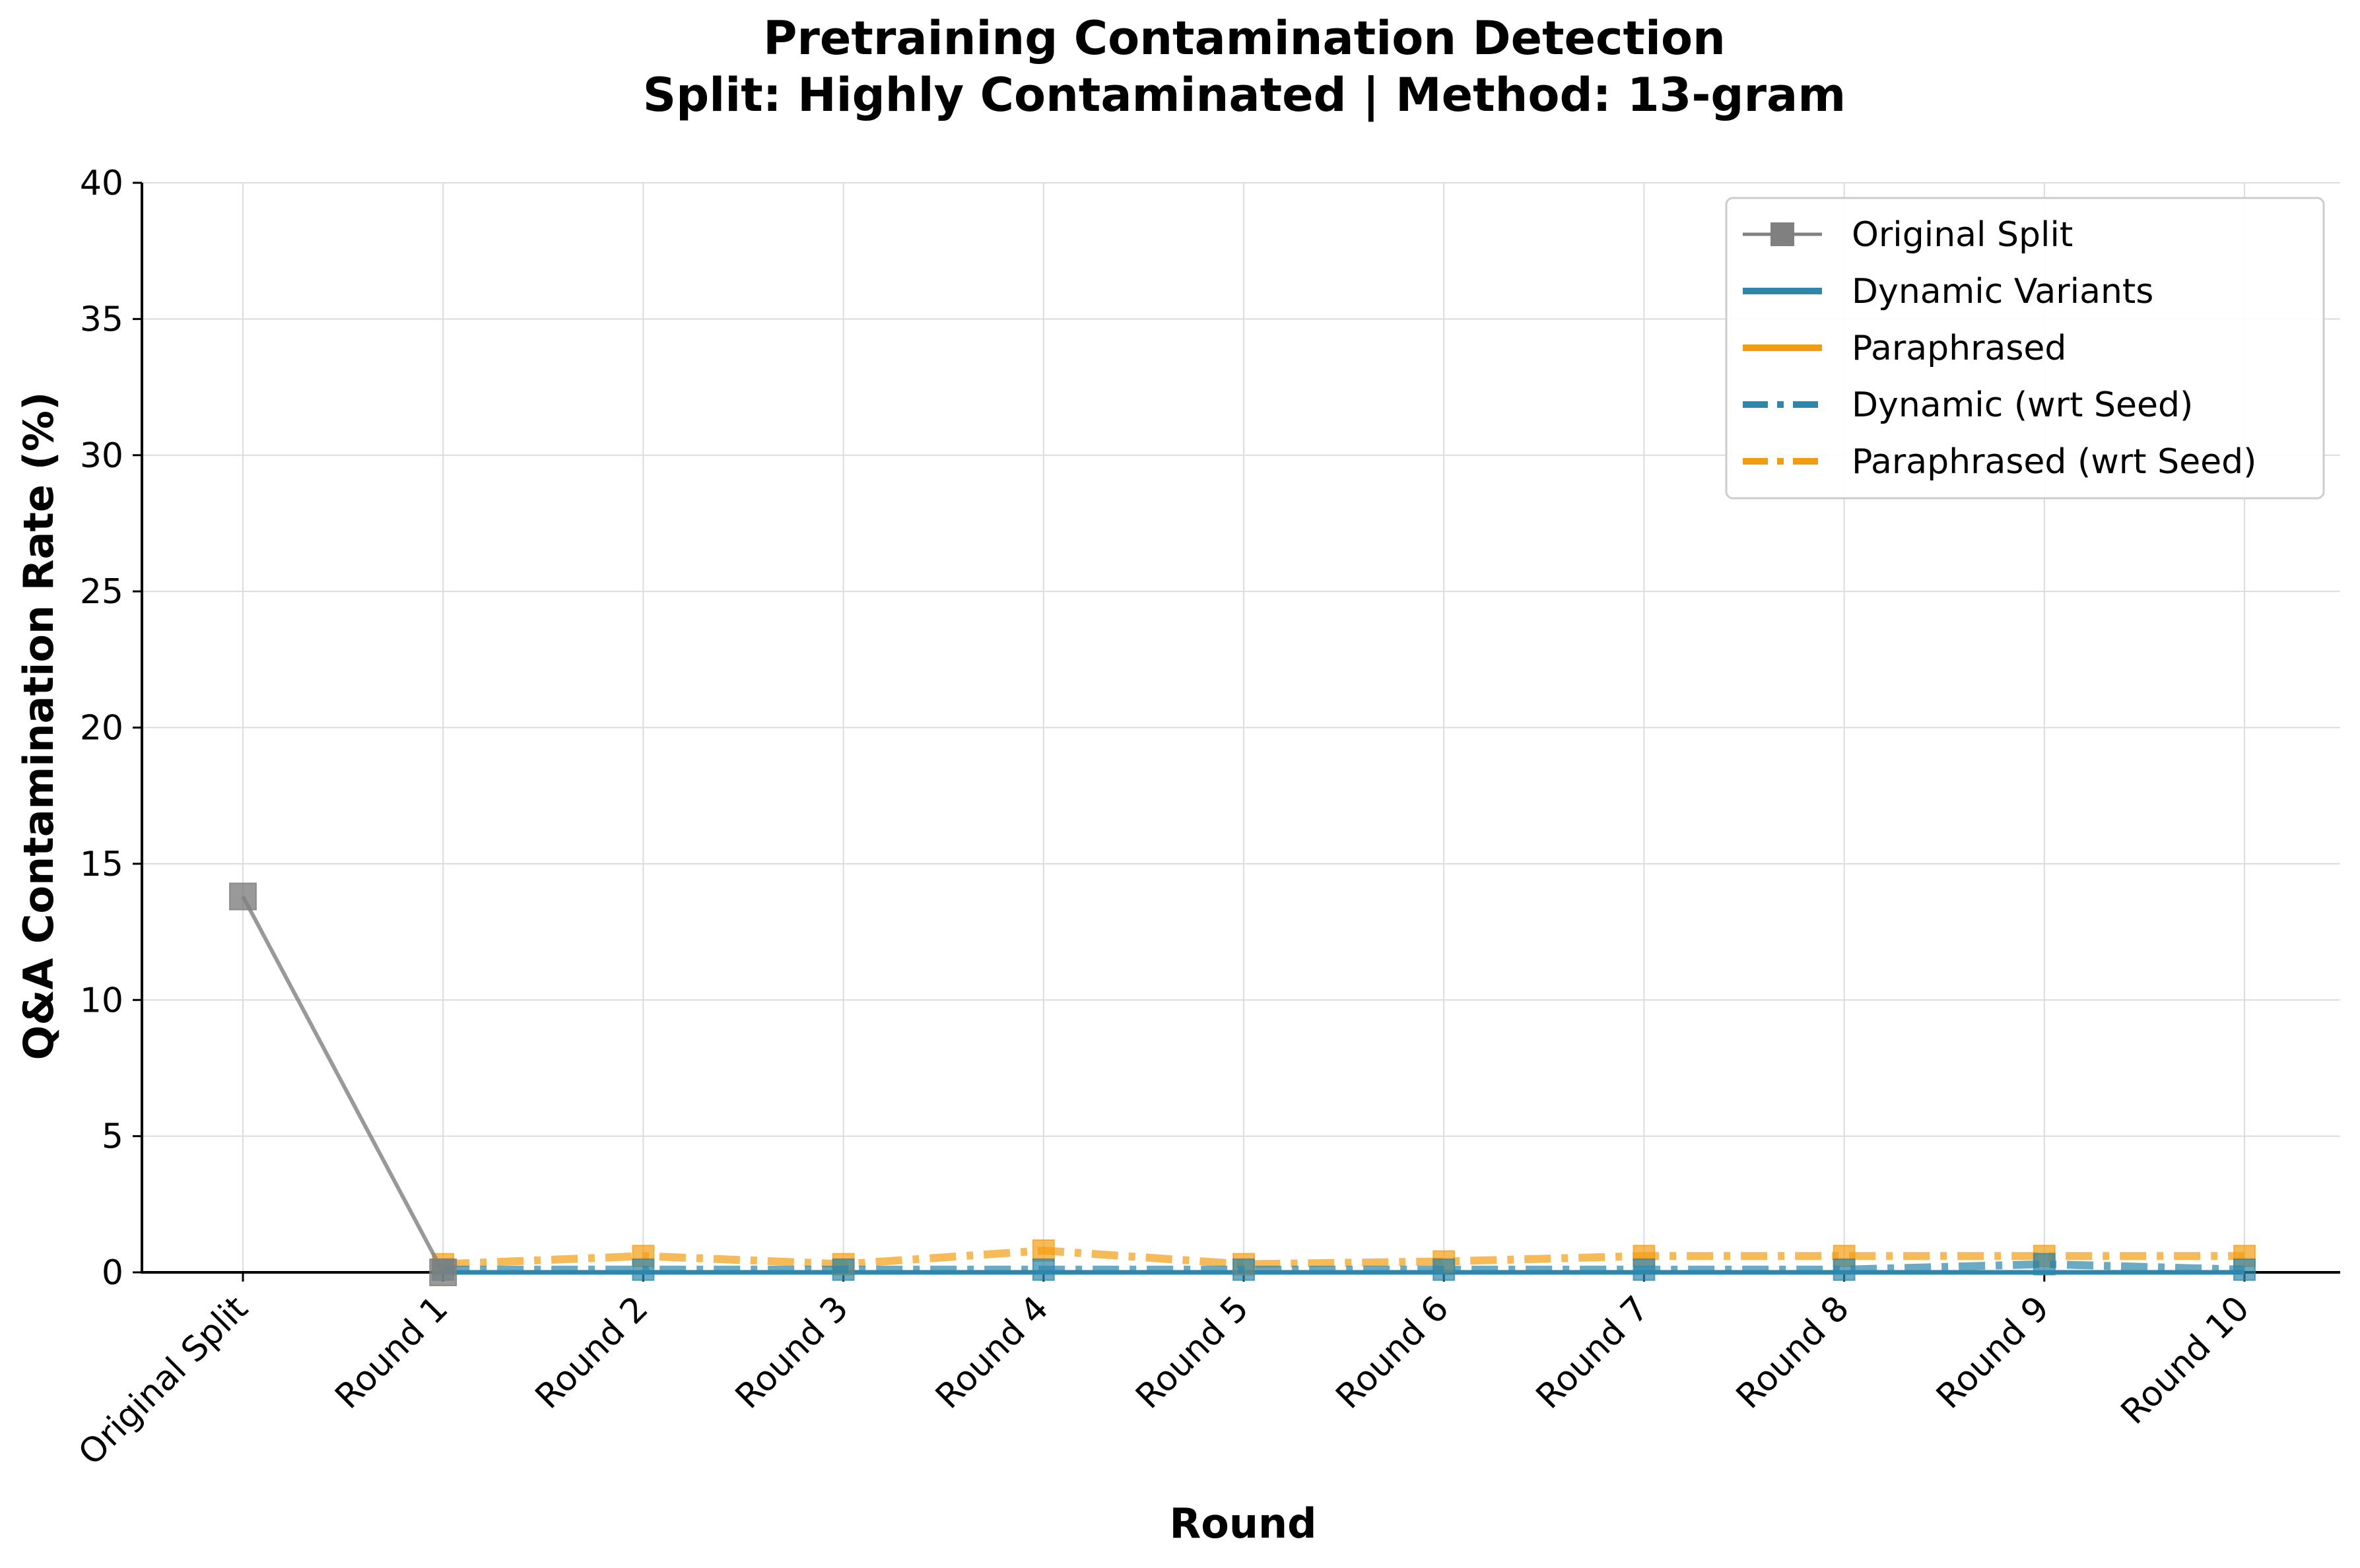 The image size is (2360, 1568). What do you see at coordinates (2022, 405) in the screenshot?
I see `legend-label: Dynamic (wrt Seed)` at bounding box center [2022, 405].